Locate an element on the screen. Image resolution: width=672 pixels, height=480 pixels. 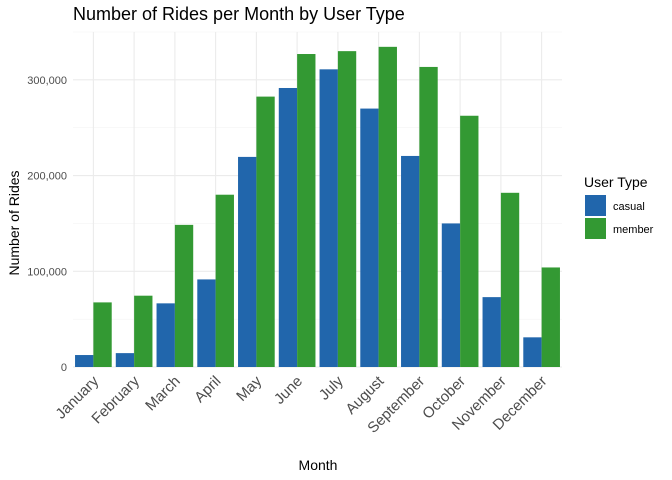
y-axis-title: Number of Rides is located at coordinates (14, 222).